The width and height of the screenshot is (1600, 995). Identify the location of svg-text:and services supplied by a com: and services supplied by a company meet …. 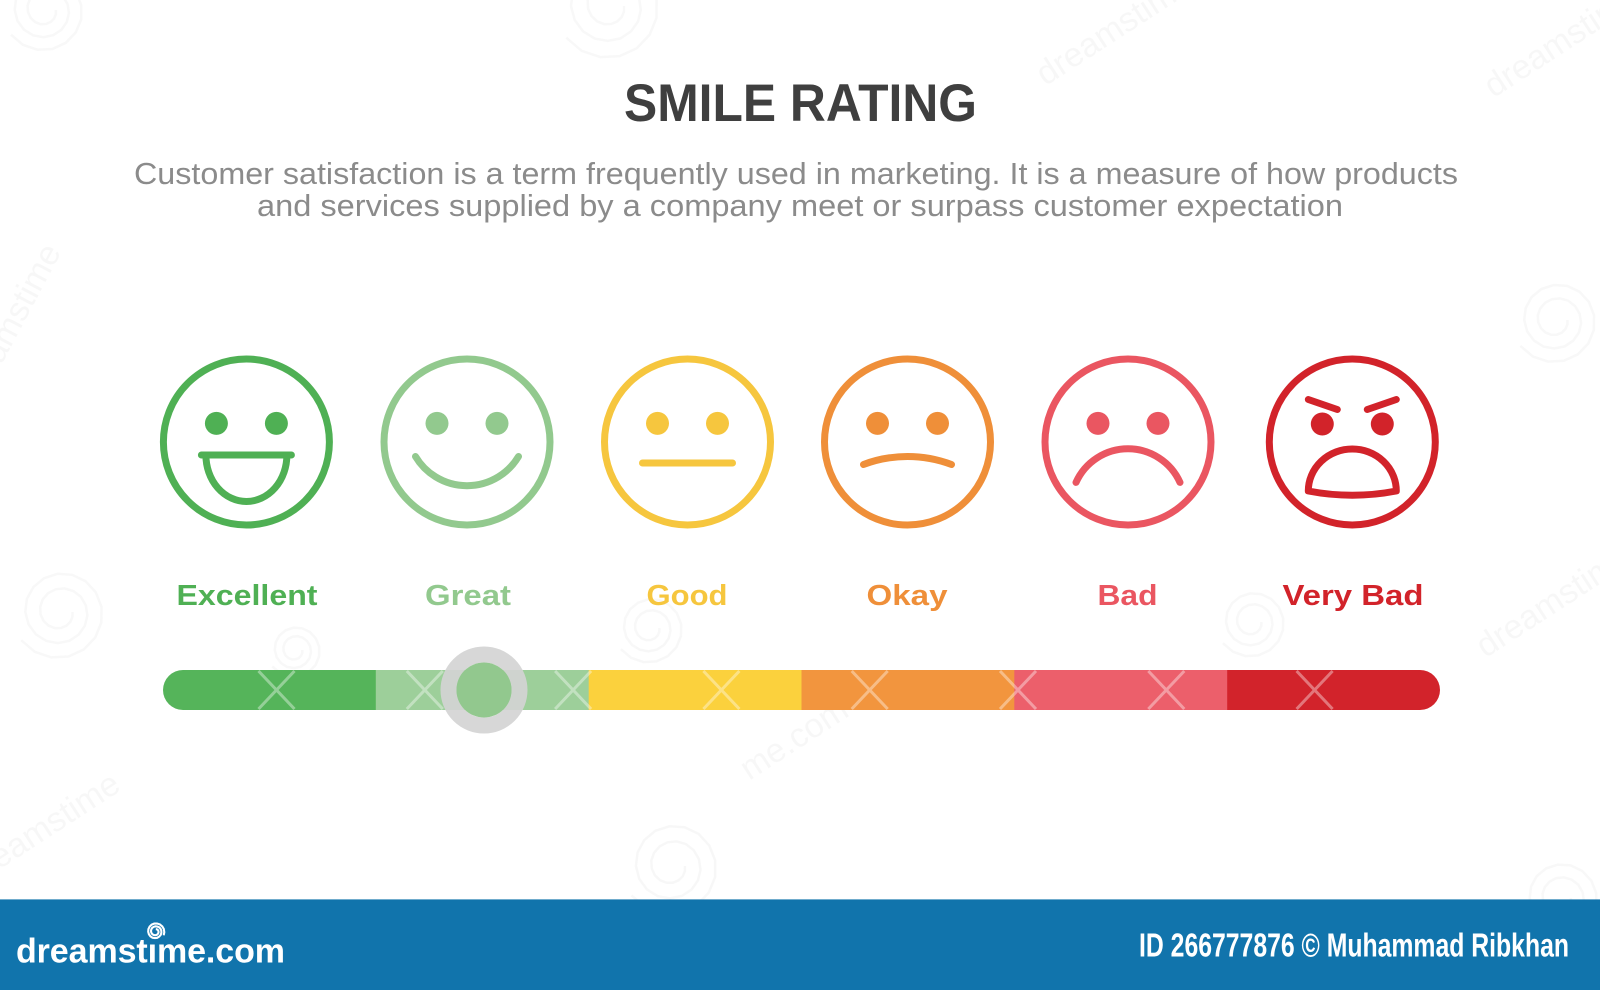
(800, 205).